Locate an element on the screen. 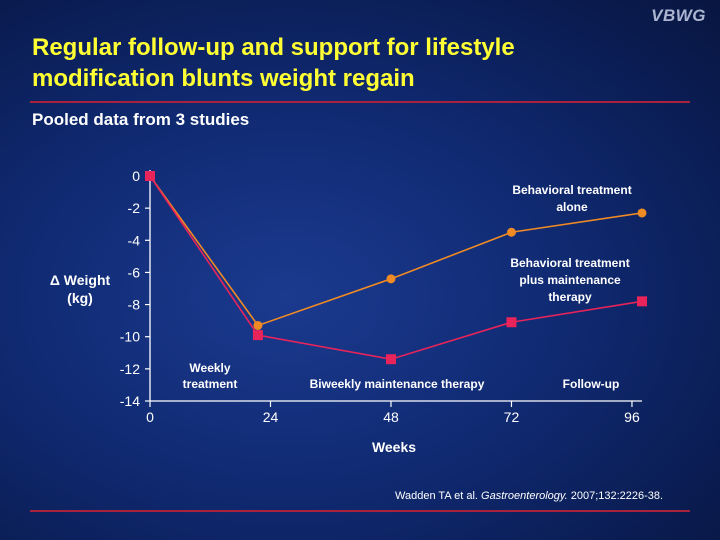 This screenshot has height=540, width=720. footer-divider is located at coordinates (360, 511).